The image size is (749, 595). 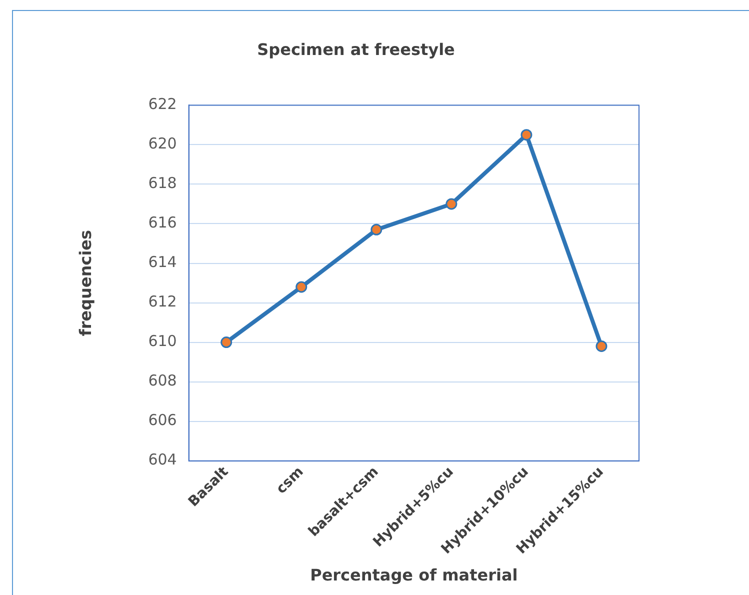 I want to click on x-axis-title: Percentage of material, so click(x=414, y=575).